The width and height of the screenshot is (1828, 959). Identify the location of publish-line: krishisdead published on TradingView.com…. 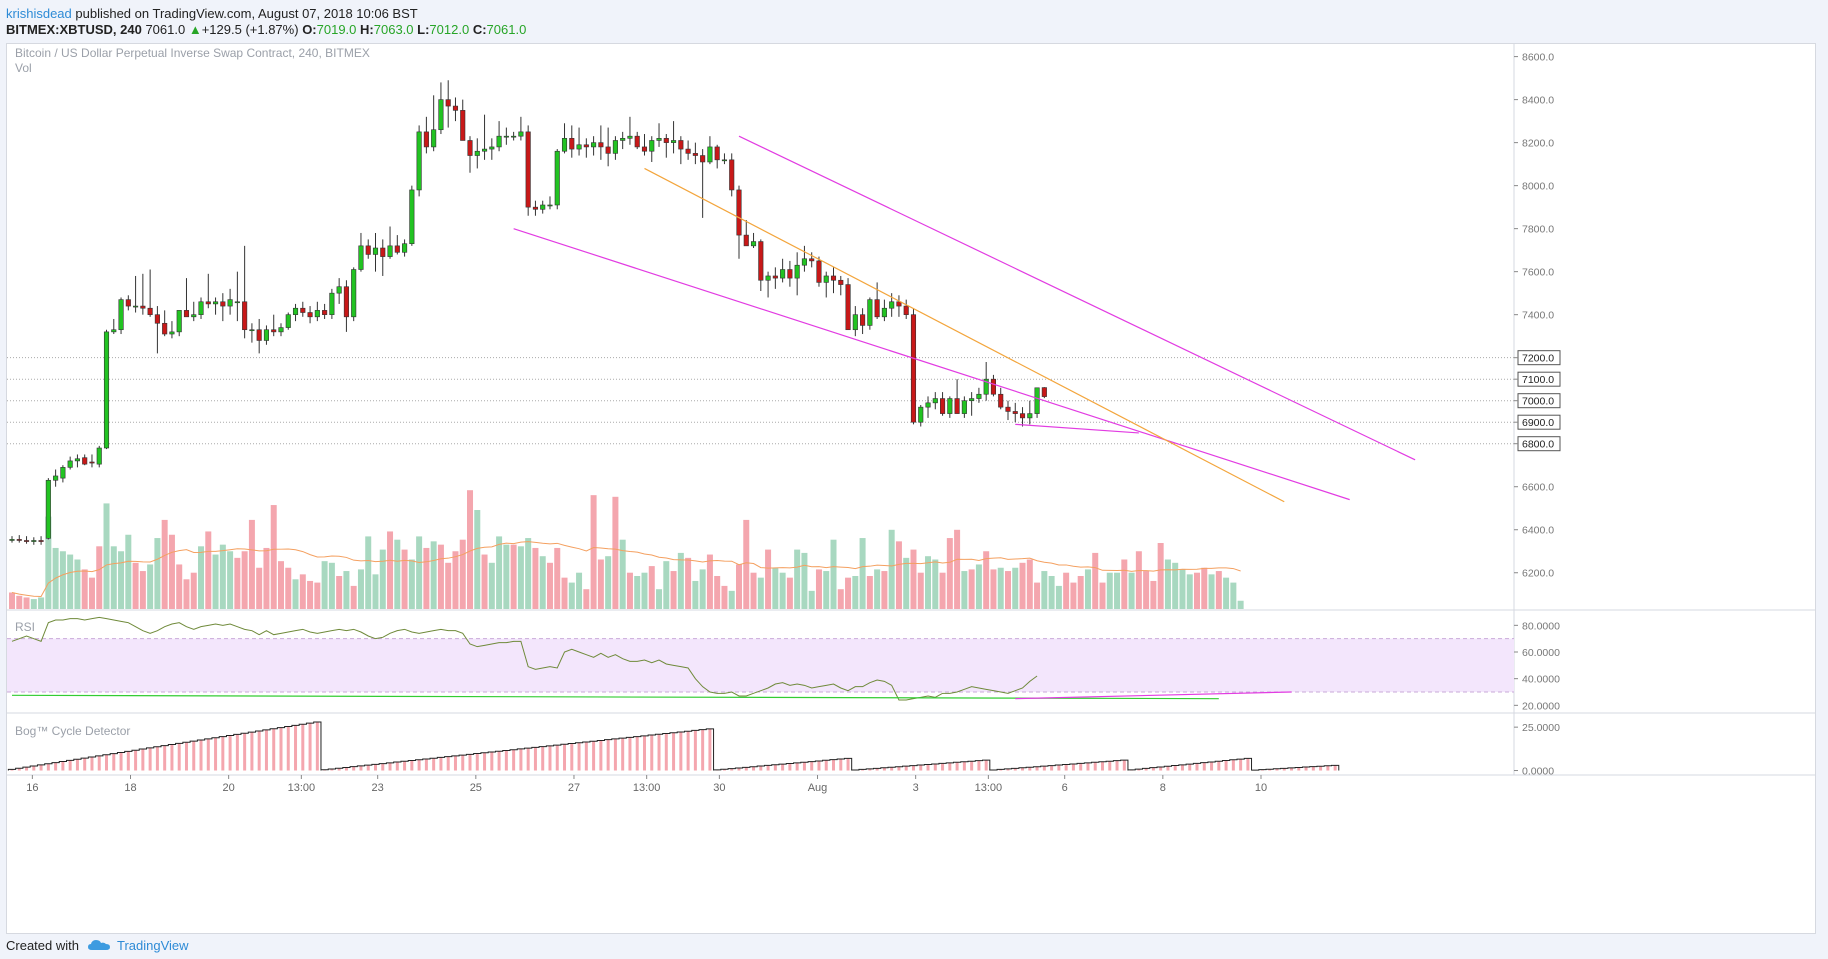
(212, 13).